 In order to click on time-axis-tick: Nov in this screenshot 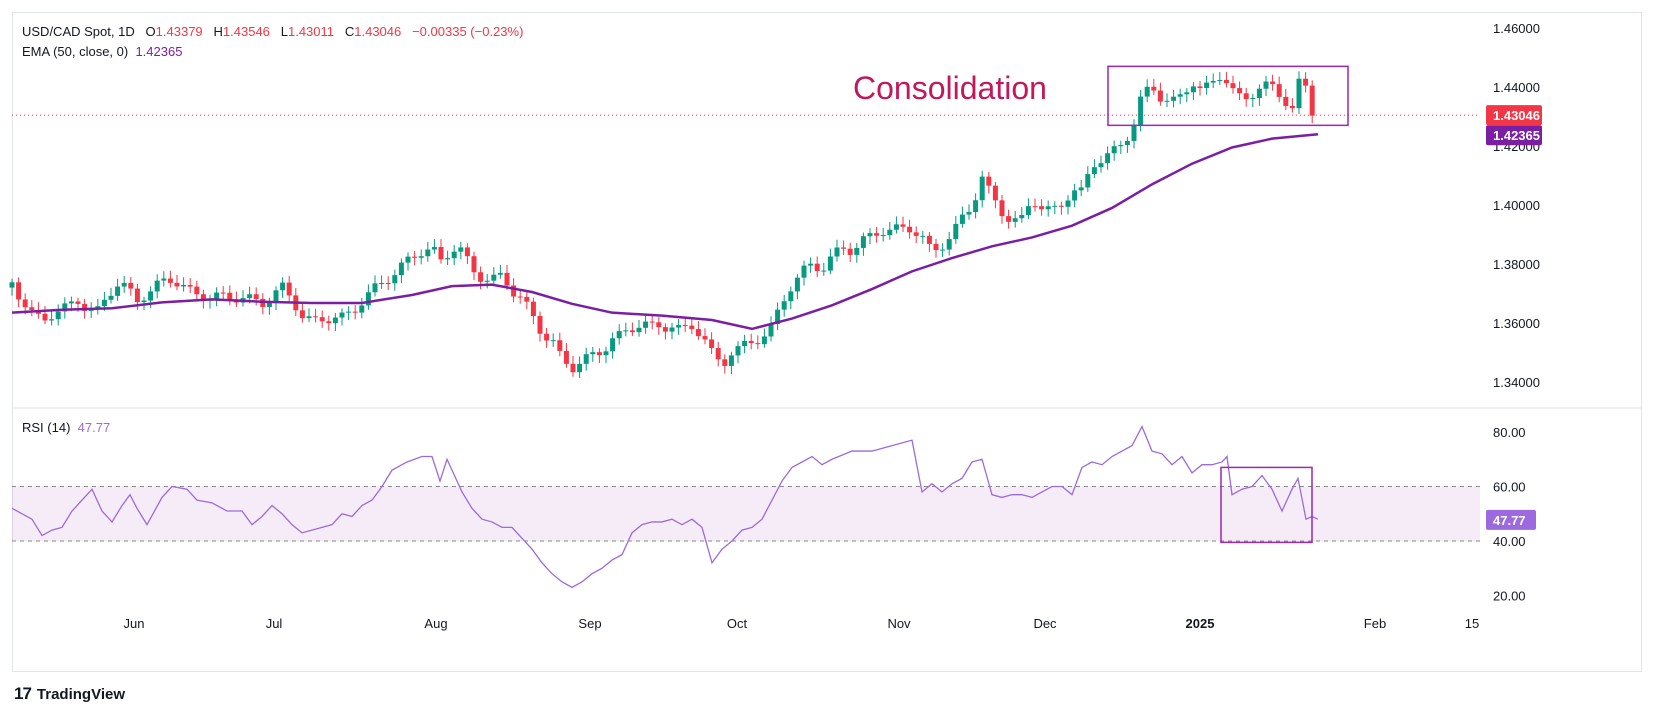, I will do `click(899, 623)`.